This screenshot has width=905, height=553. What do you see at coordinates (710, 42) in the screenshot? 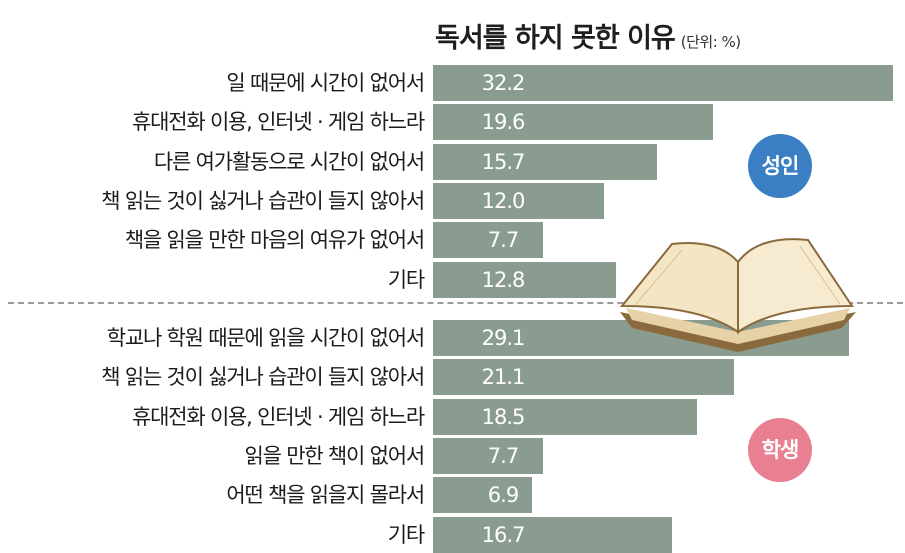
I see `unit-label: (단위: %)` at bounding box center [710, 42].